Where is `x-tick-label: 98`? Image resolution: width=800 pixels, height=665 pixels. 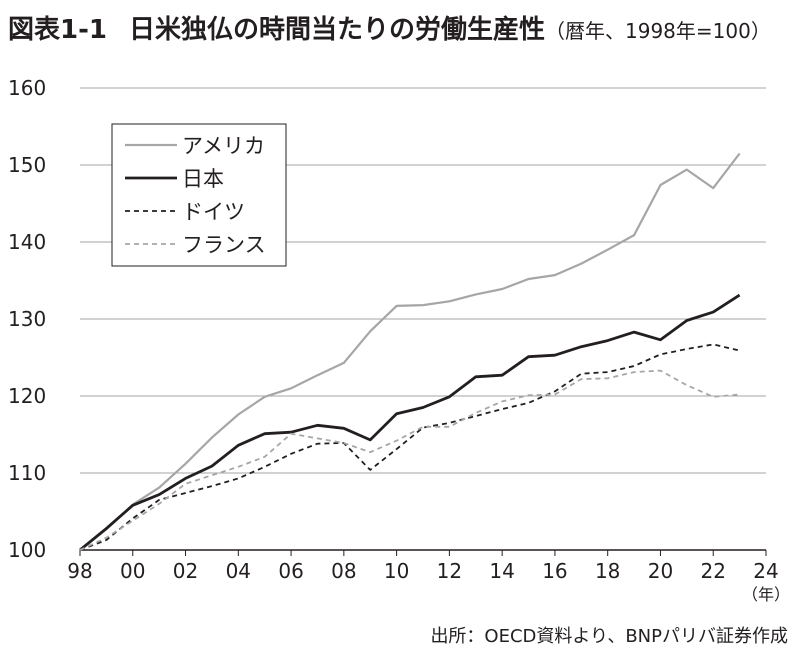 x-tick-label: 98 is located at coordinates (79, 571).